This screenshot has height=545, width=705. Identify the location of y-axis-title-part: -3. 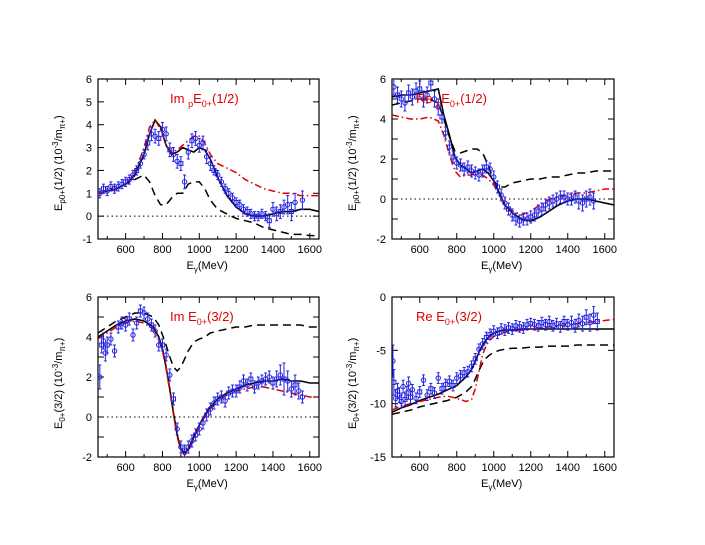
(349, 367).